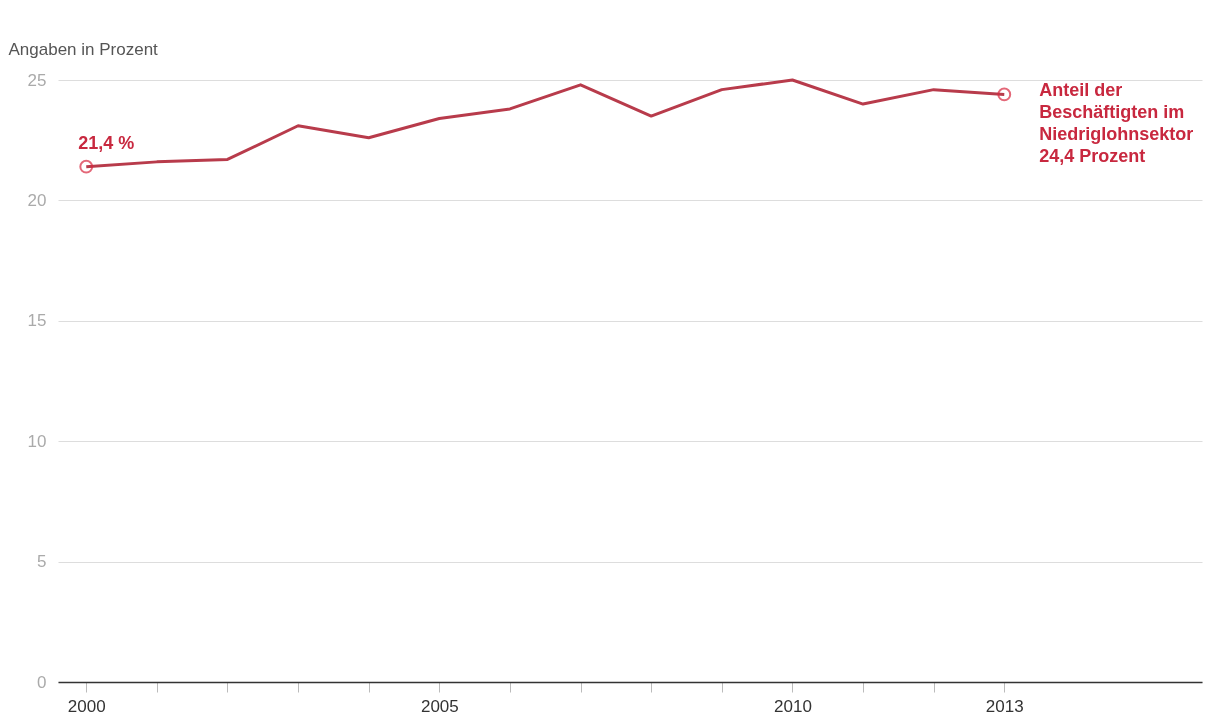  I want to click on y-tick-label: 15, so click(37, 321).